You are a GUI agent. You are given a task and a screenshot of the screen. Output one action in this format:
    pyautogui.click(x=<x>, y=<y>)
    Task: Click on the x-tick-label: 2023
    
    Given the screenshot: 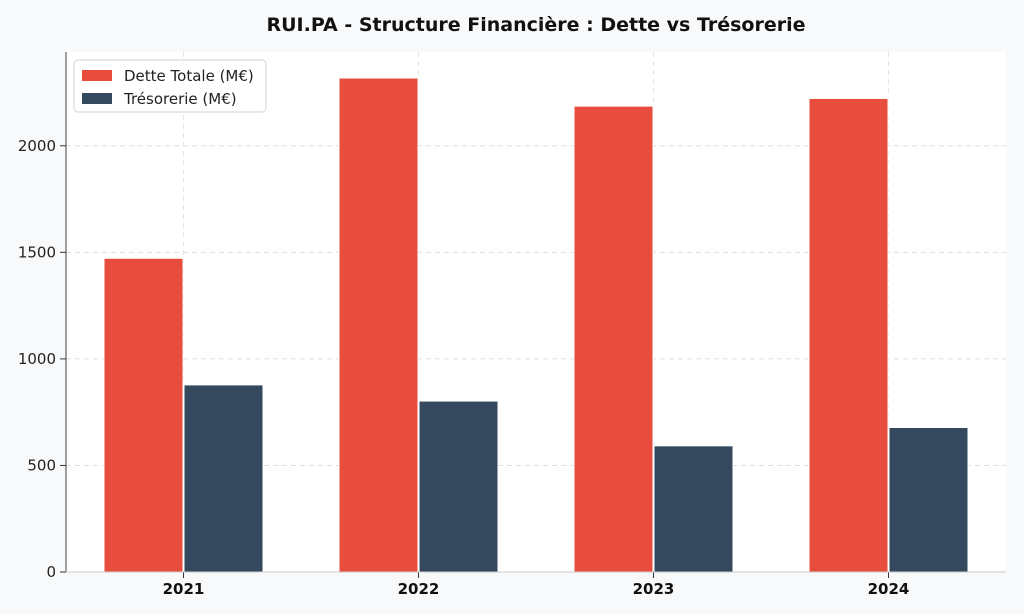 What is the action you would take?
    pyautogui.click(x=654, y=589)
    